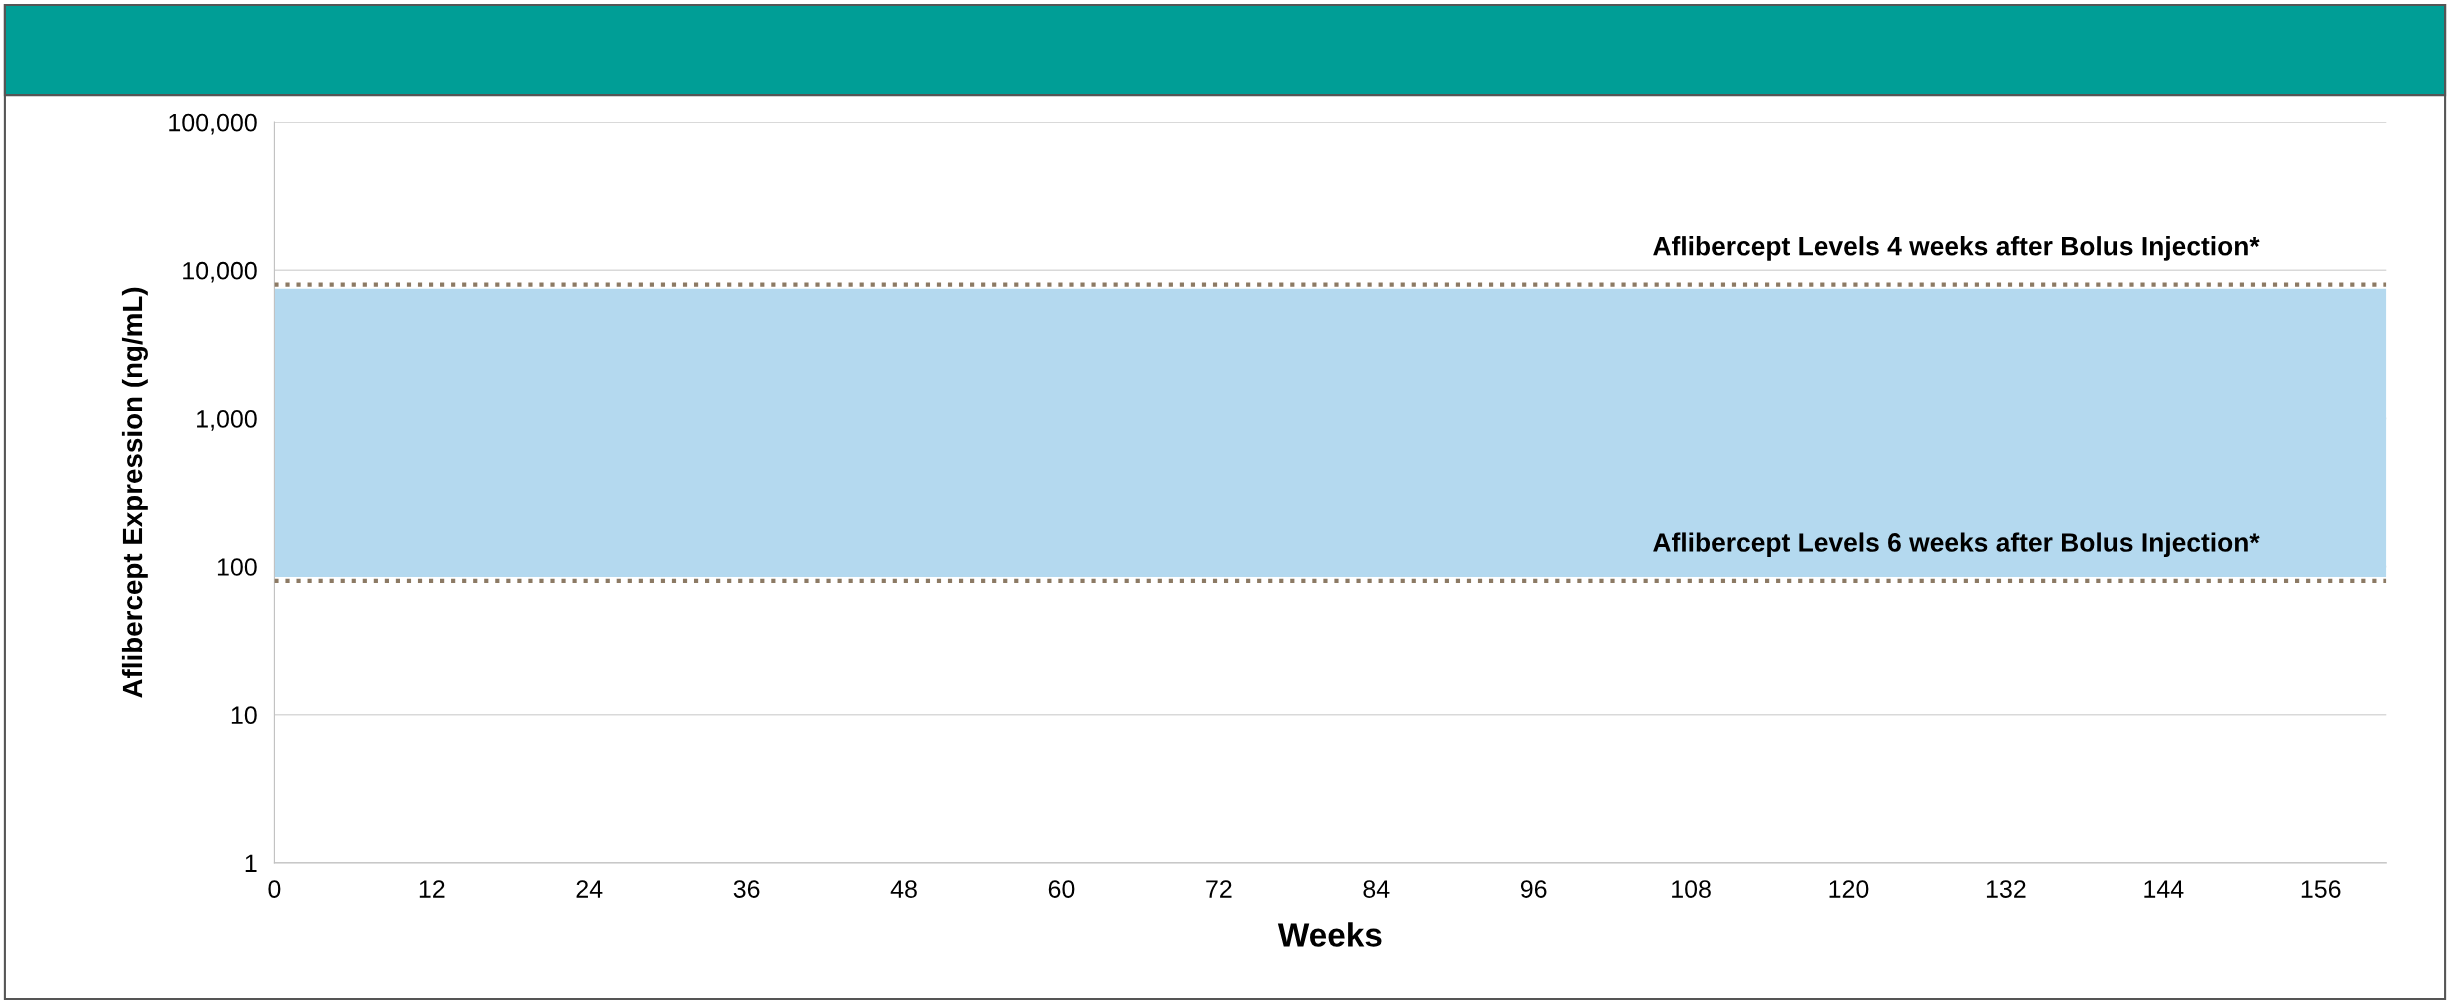 This screenshot has height=1001, width=2450. Describe the element at coordinates (1061, 889) in the screenshot. I see `x-tick-label: 60` at that location.